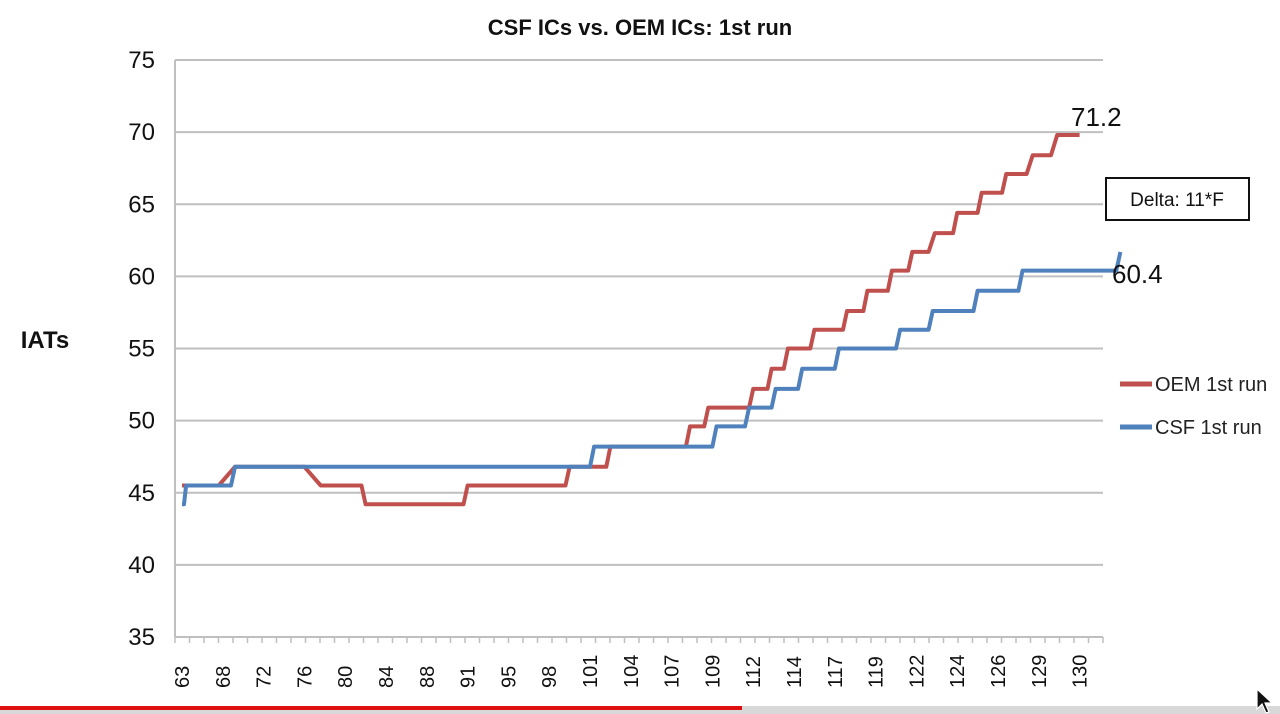 The image size is (1280, 714). What do you see at coordinates (1265, 701) in the screenshot?
I see `arrow-cursor-icon` at bounding box center [1265, 701].